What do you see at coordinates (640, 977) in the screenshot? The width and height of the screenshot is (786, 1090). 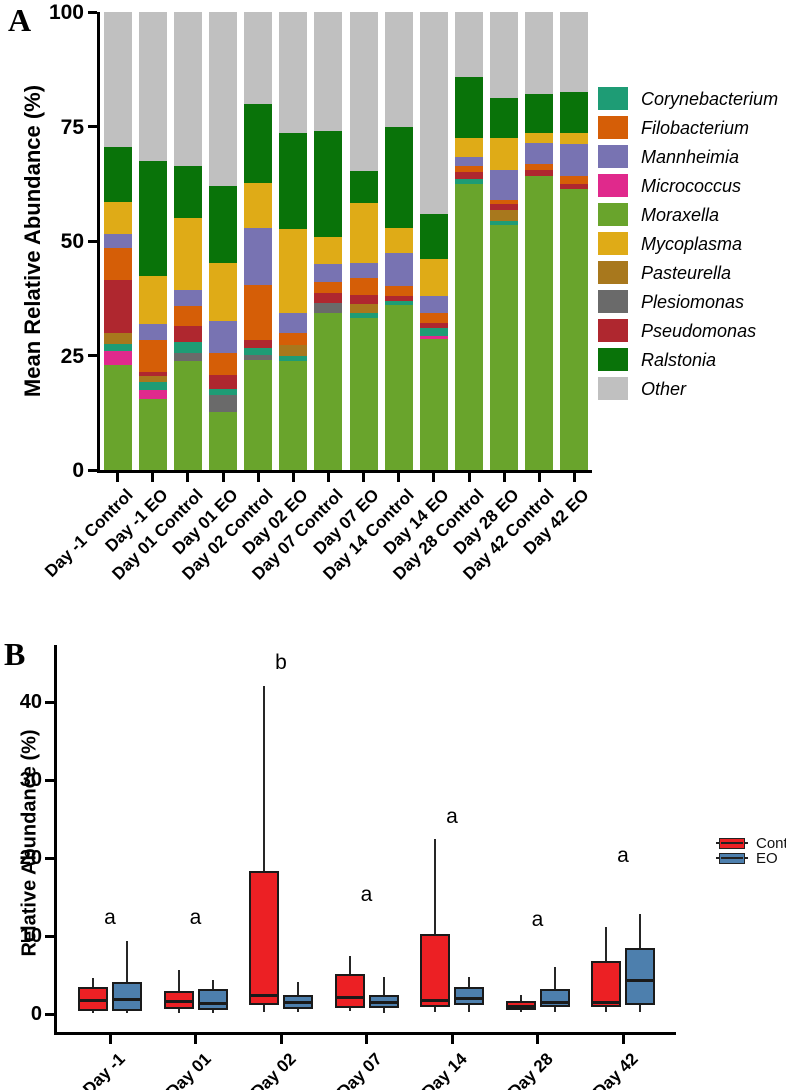 I see `boxplot-box-eo` at bounding box center [640, 977].